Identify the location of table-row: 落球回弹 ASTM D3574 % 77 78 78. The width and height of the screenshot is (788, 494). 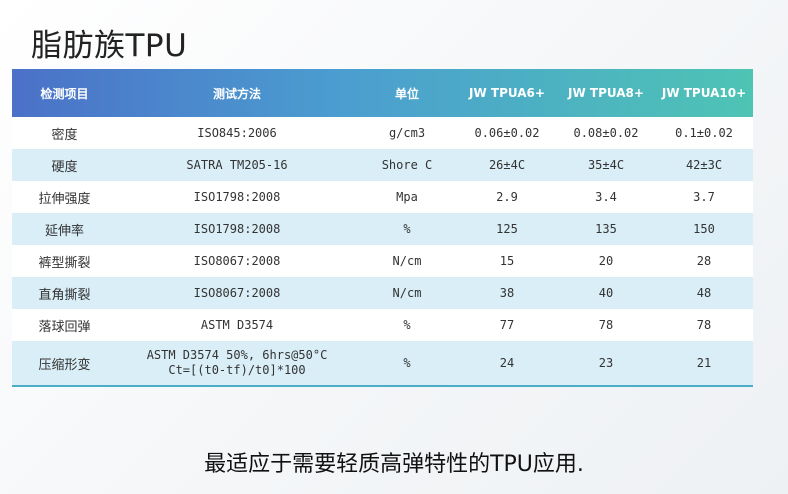
(382, 325).